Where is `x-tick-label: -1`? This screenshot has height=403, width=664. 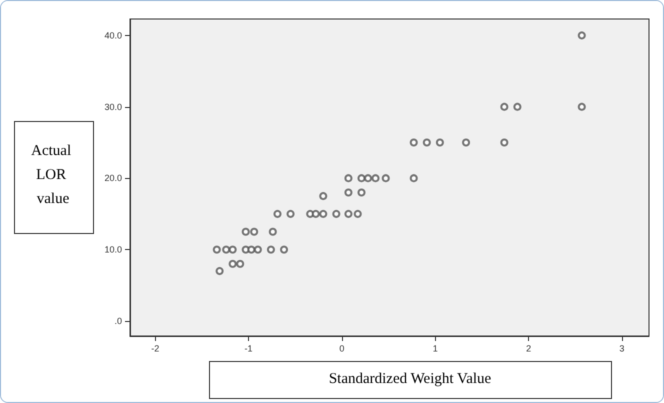
x-tick-label: -1 is located at coordinates (248, 349).